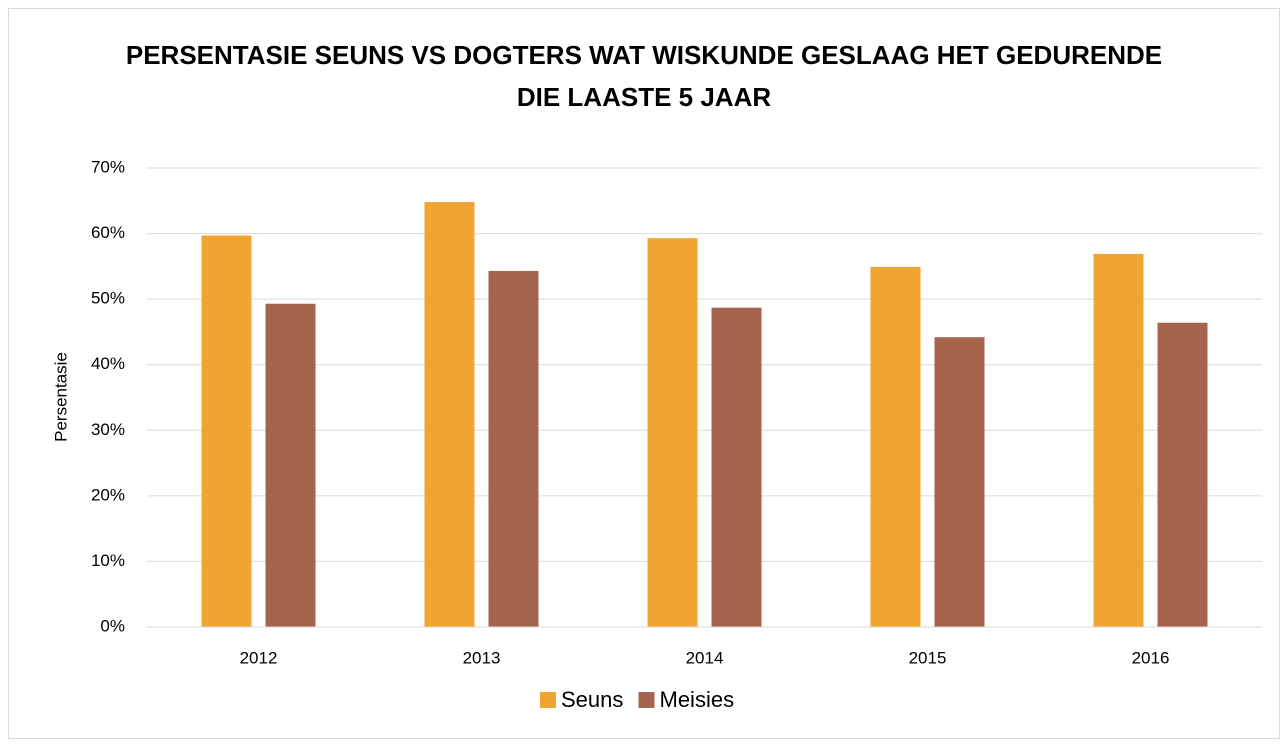 This screenshot has width=1288, height=747. Describe the element at coordinates (108, 166) in the screenshot. I see `y-tick-label: 70%` at that location.